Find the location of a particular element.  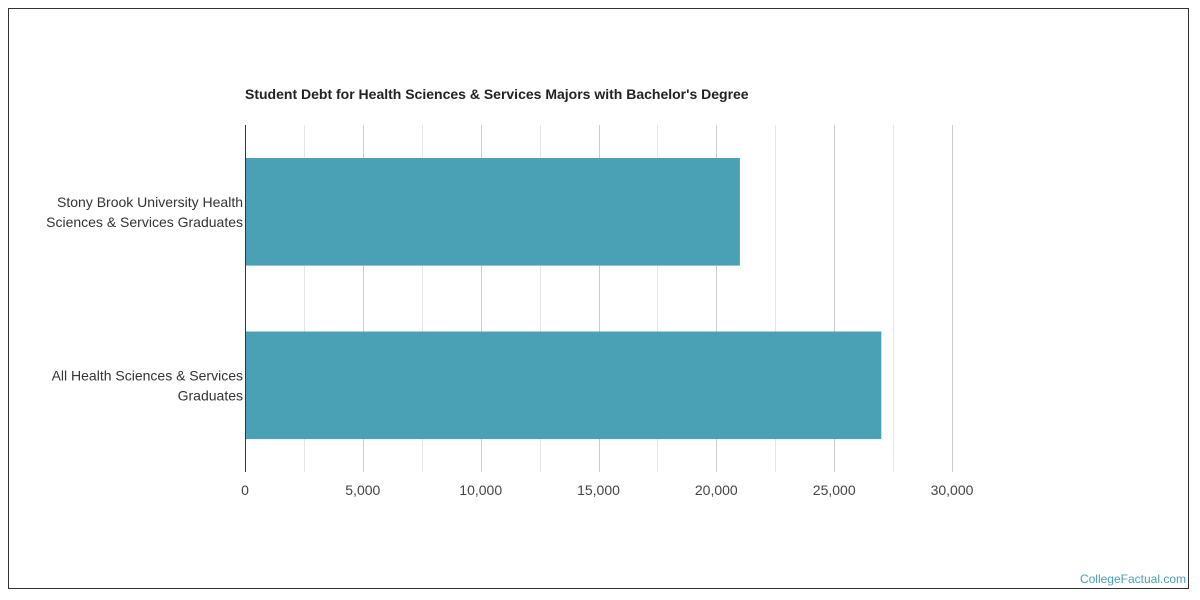

x-tick-label: 10,000 is located at coordinates (480, 490).